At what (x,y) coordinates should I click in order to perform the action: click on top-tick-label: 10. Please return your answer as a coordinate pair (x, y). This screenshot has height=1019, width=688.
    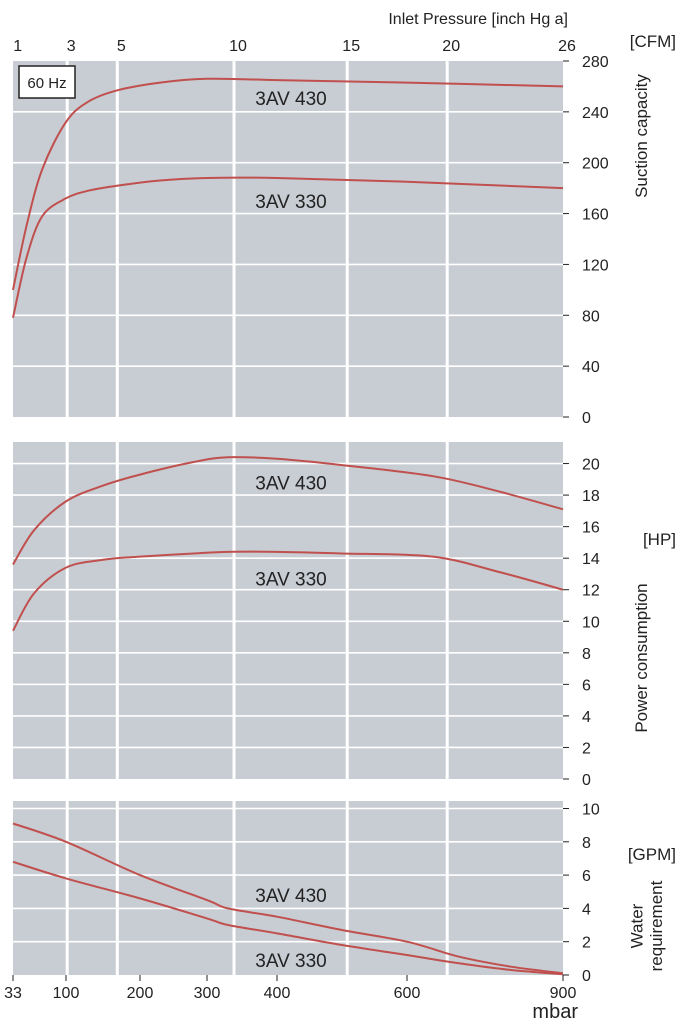
    Looking at the image, I should click on (238, 46).